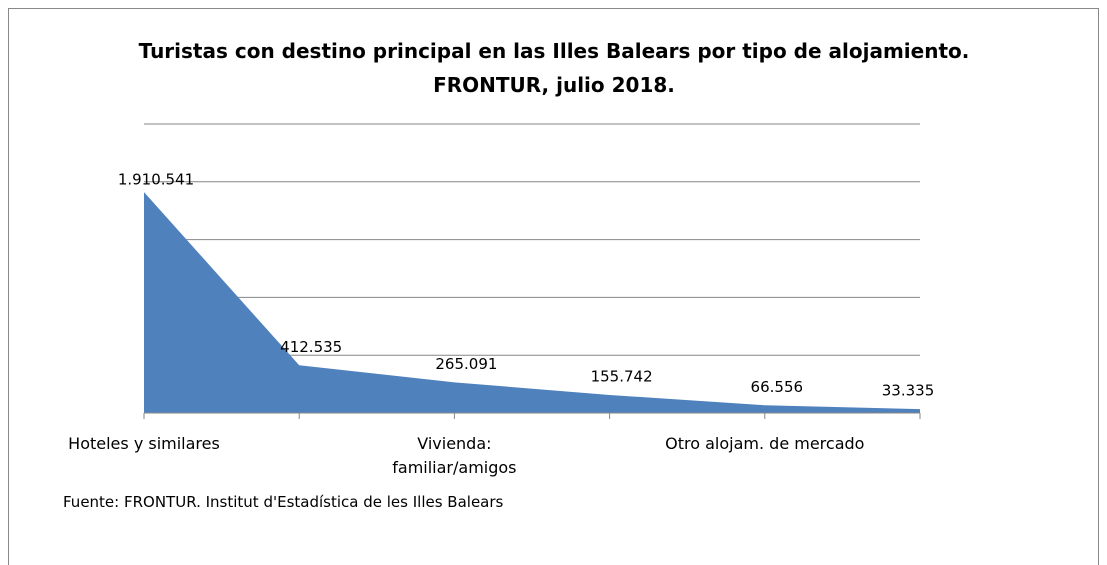 Image resolution: width=1107 pixels, height=565 pixels. Describe the element at coordinates (622, 376) in the screenshot. I see `value-label: 155.742` at that location.